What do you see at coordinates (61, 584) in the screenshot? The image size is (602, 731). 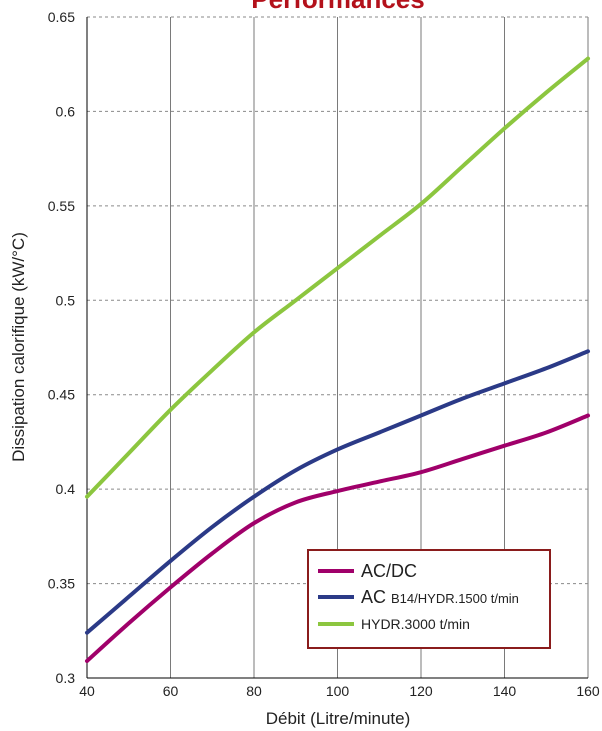 I see `y-tick-label-1: 0.35` at bounding box center [61, 584].